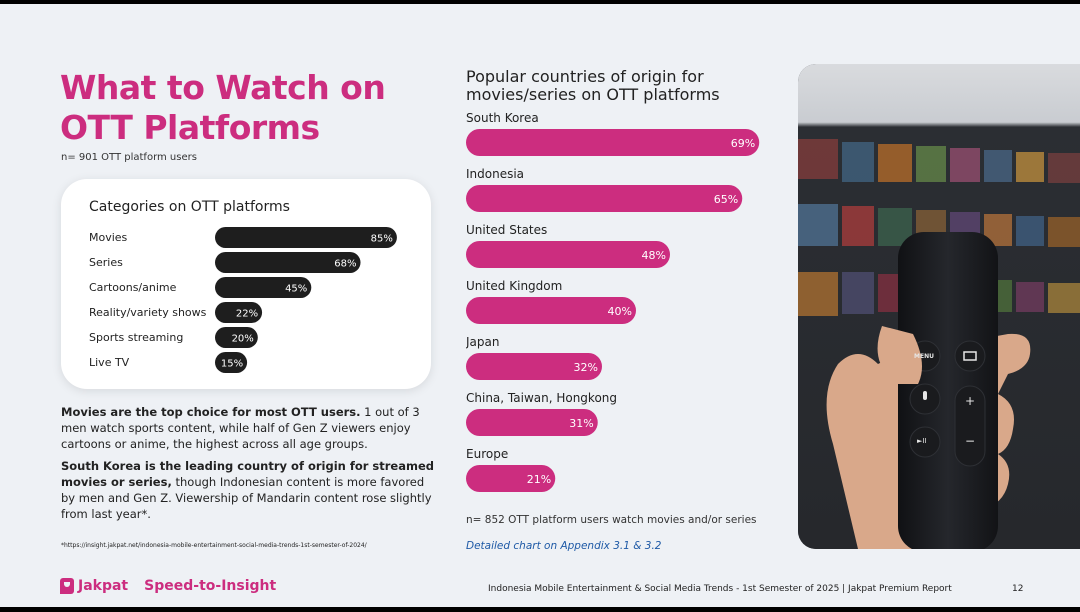 This screenshot has height=612, width=1080. Describe the element at coordinates (514, 286) in the screenshot. I see `country-label: United Kingdom` at that location.